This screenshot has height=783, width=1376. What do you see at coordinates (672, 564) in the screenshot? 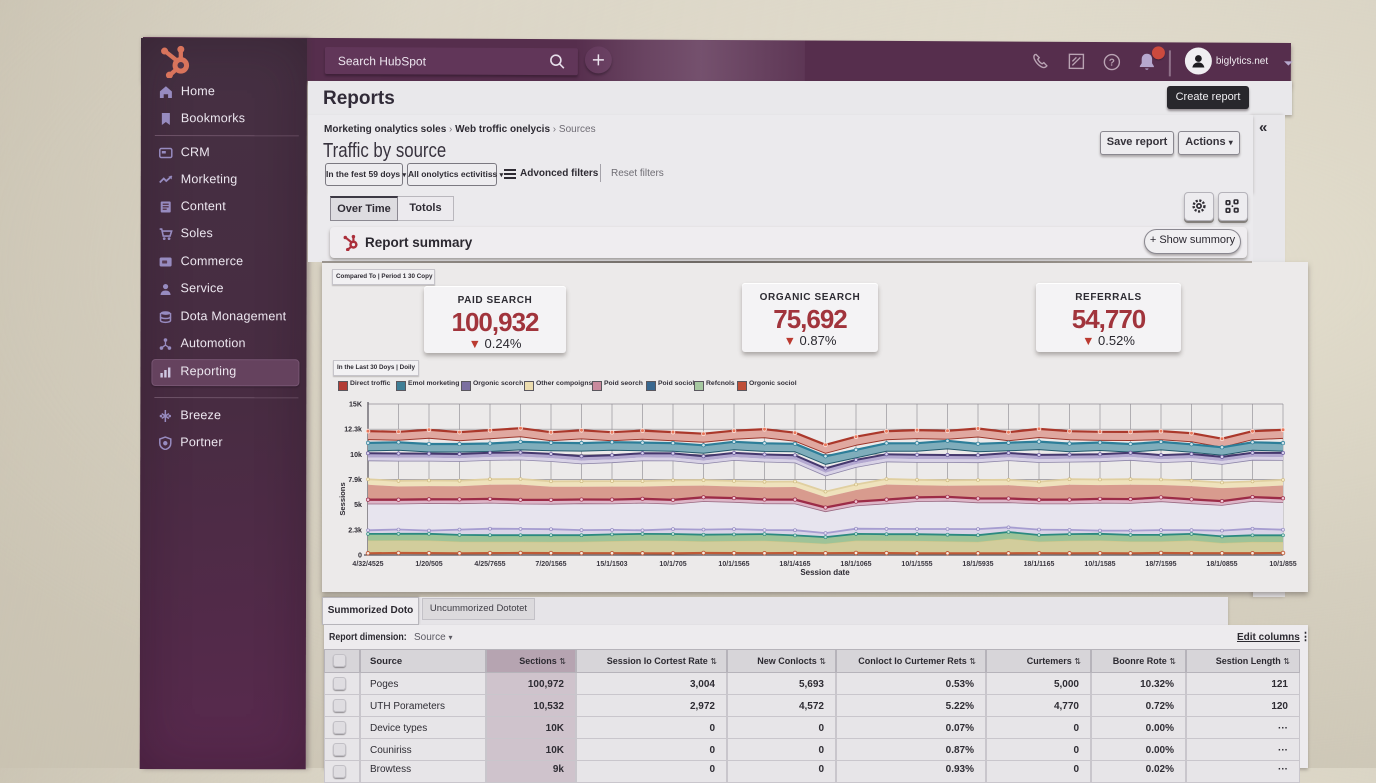
I see `svg-text: 10/1/705` at bounding box center [672, 564].